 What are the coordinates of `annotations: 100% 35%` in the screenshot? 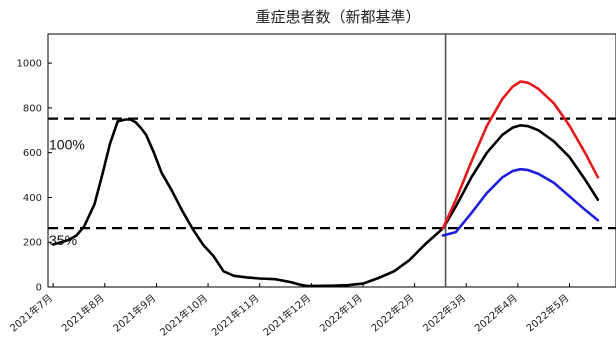 It's located at (67, 192).